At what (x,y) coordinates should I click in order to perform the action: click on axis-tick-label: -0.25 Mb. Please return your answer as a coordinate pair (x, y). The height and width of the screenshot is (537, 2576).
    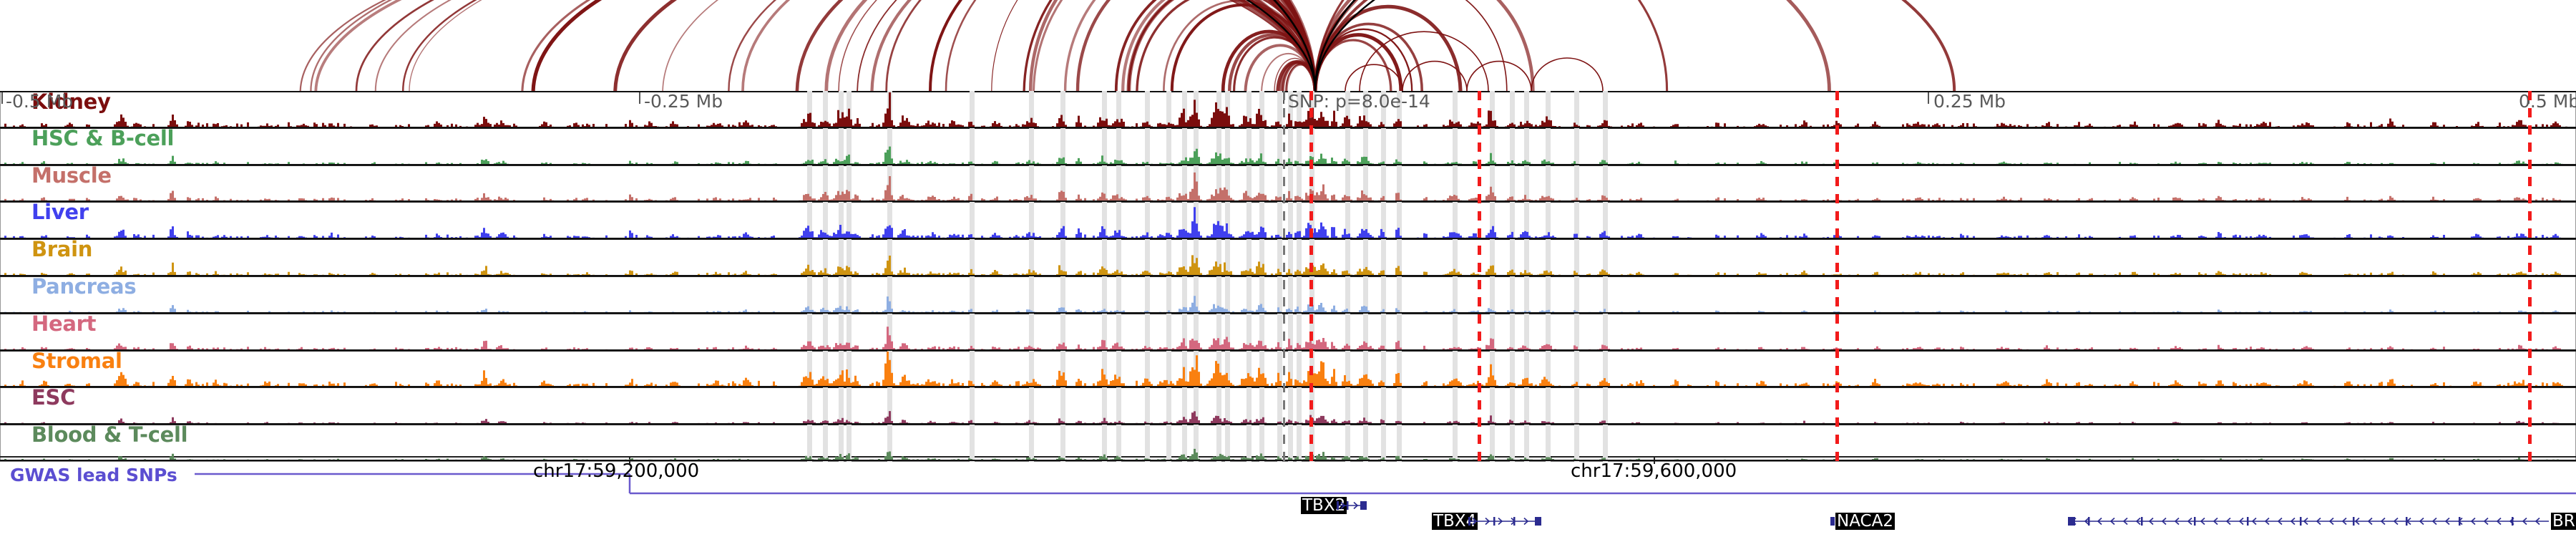
    Looking at the image, I should click on (683, 101).